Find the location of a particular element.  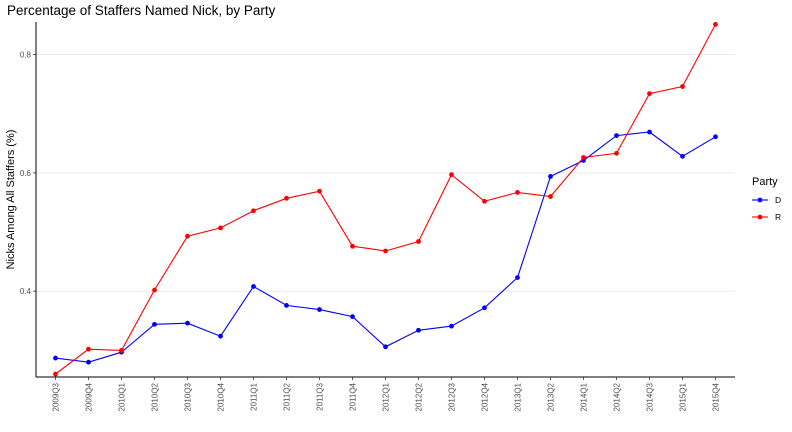

x-tick-label: 2015Q4 is located at coordinates (716, 396).